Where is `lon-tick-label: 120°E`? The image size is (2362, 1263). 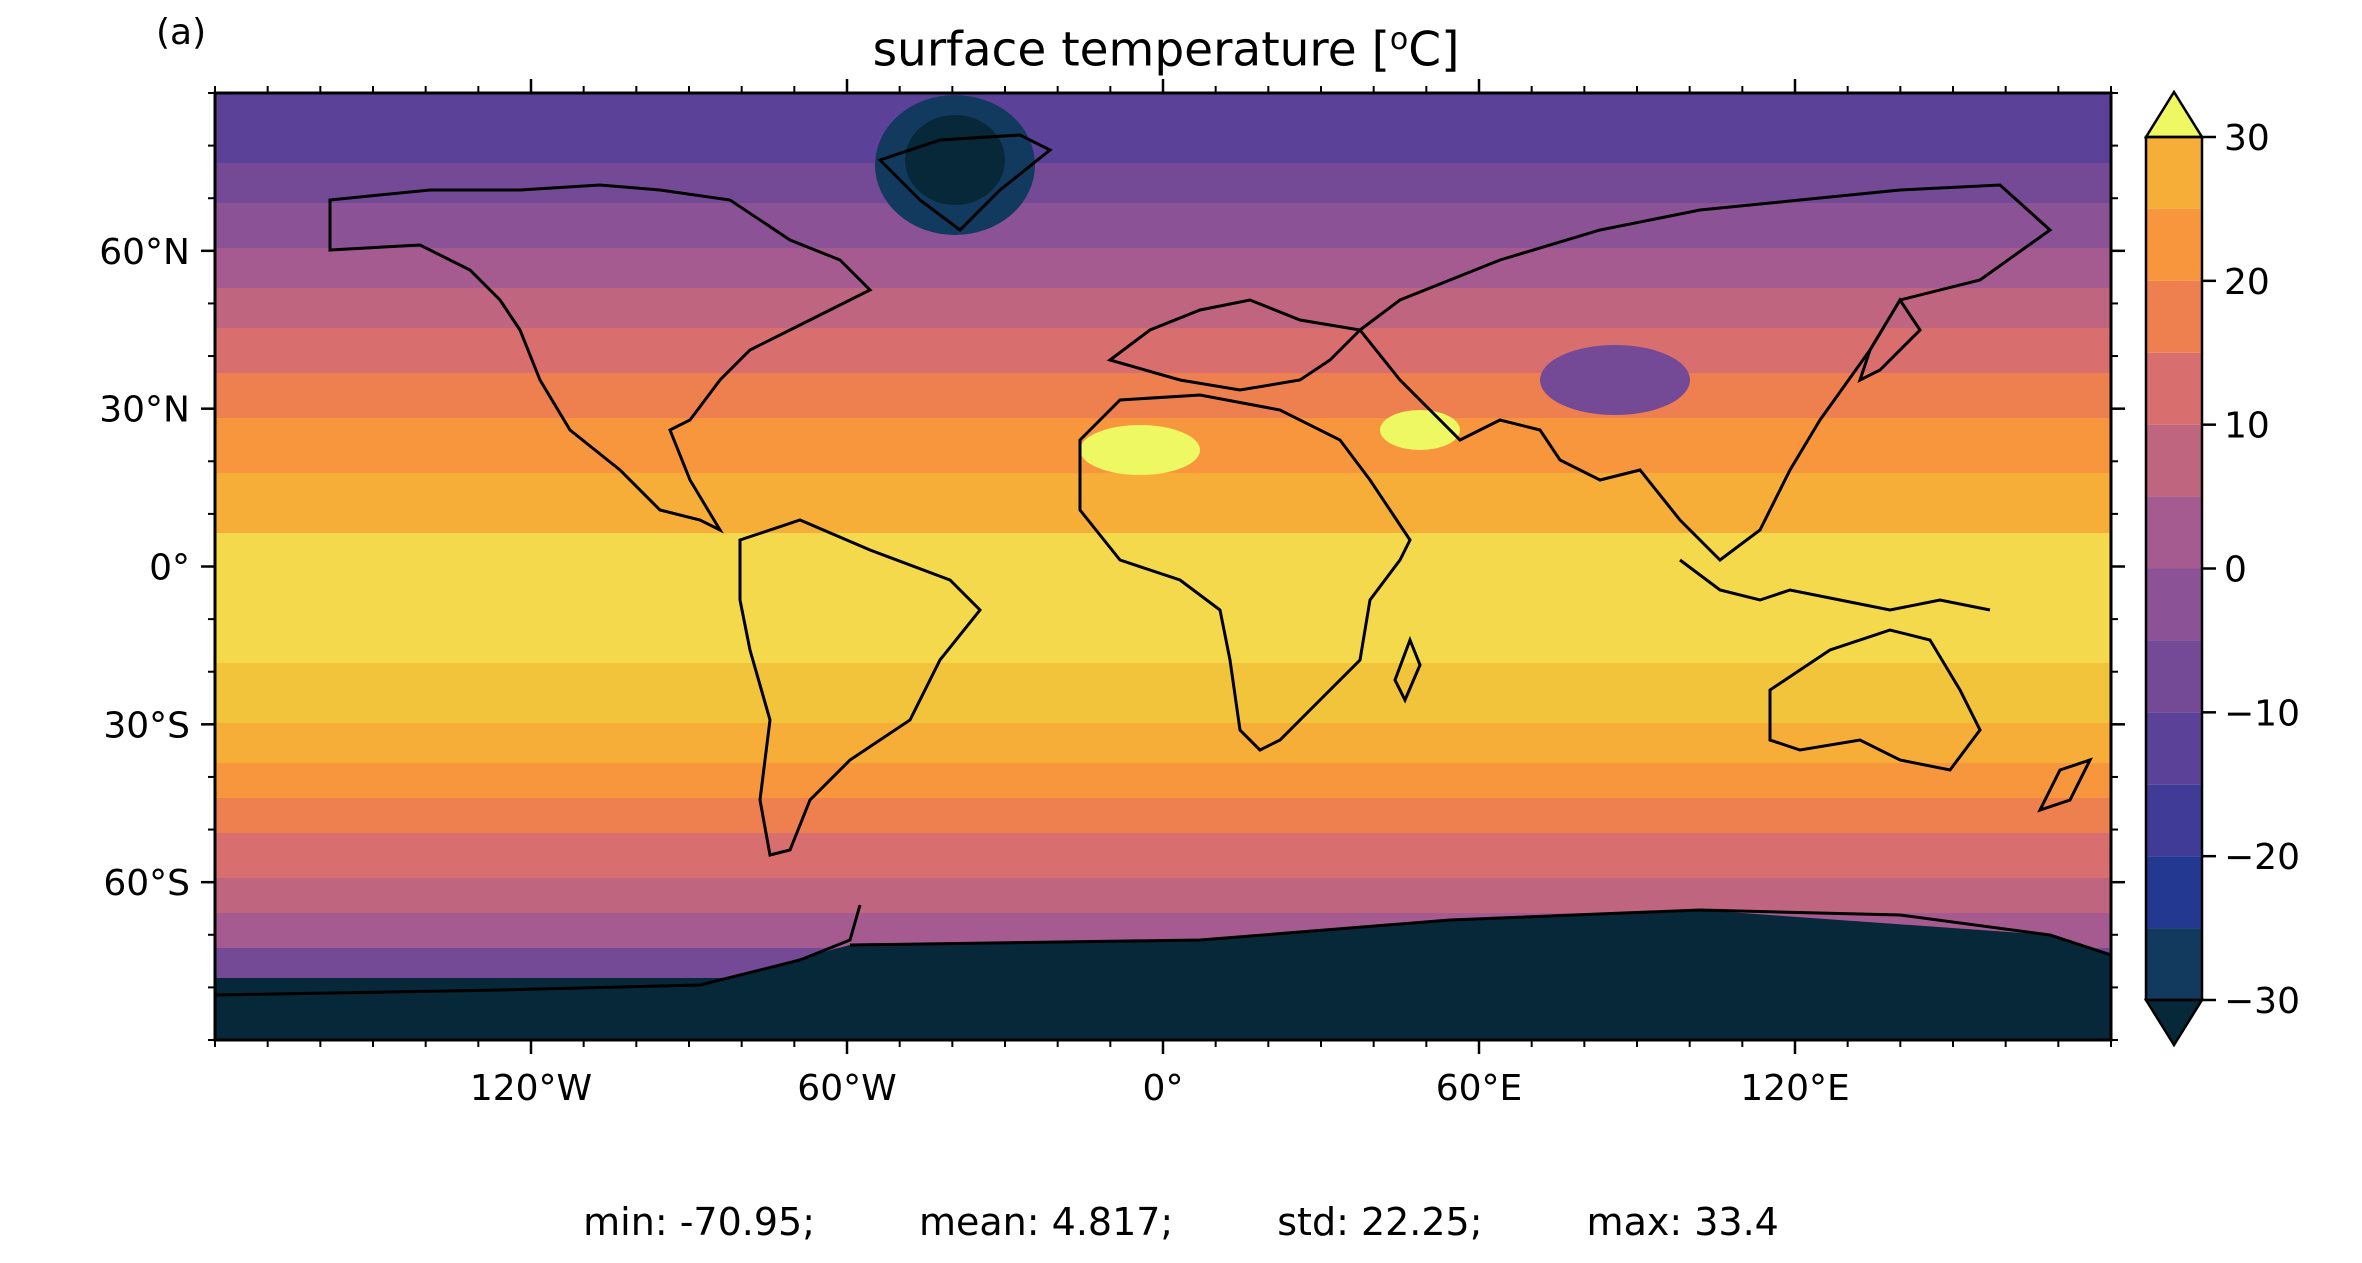
lon-tick-label: 120°E is located at coordinates (1794, 1088).